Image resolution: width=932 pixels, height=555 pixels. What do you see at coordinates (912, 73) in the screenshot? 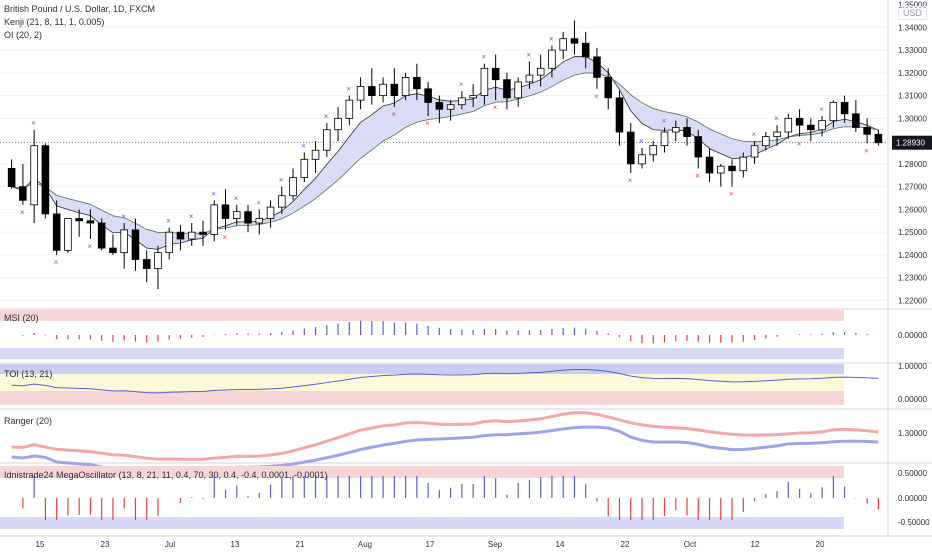
I see `price-tick-label: 1.32000` at bounding box center [912, 73].